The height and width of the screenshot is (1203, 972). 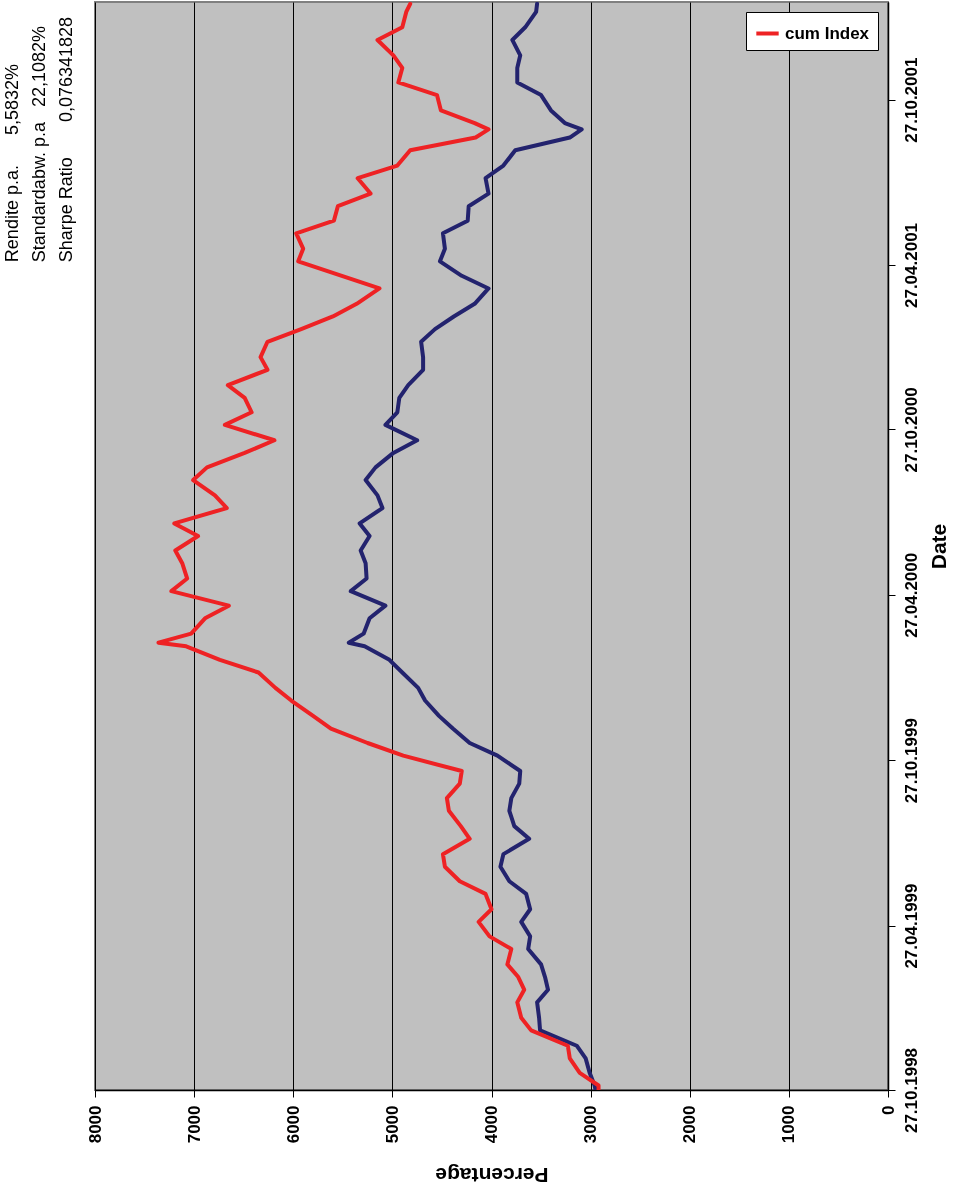 What do you see at coordinates (392, 1124) in the screenshot?
I see `x-tick-label: 5000` at bounding box center [392, 1124].